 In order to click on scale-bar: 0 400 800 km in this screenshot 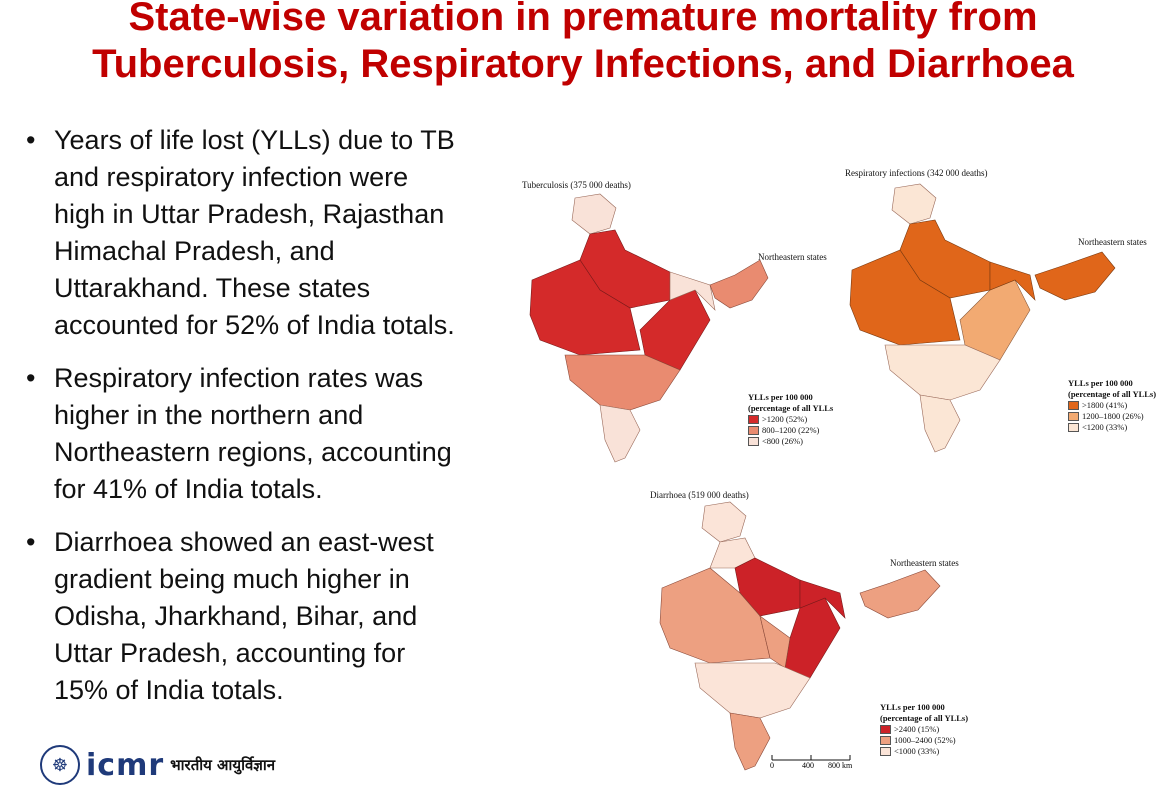, I will do `click(813, 762)`.